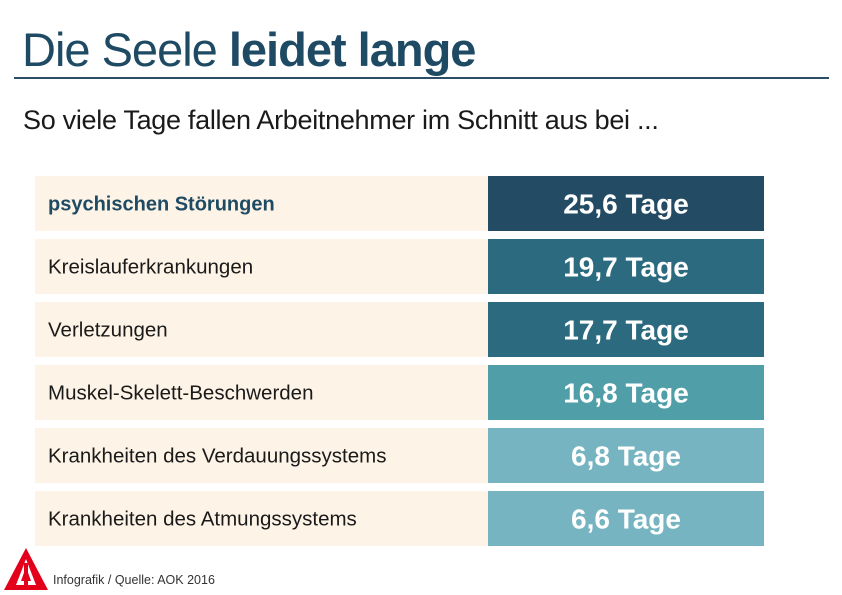 The image size is (842, 595). I want to click on table-row: Kreislauferkrankungen 19,7 Tage, so click(399, 266).